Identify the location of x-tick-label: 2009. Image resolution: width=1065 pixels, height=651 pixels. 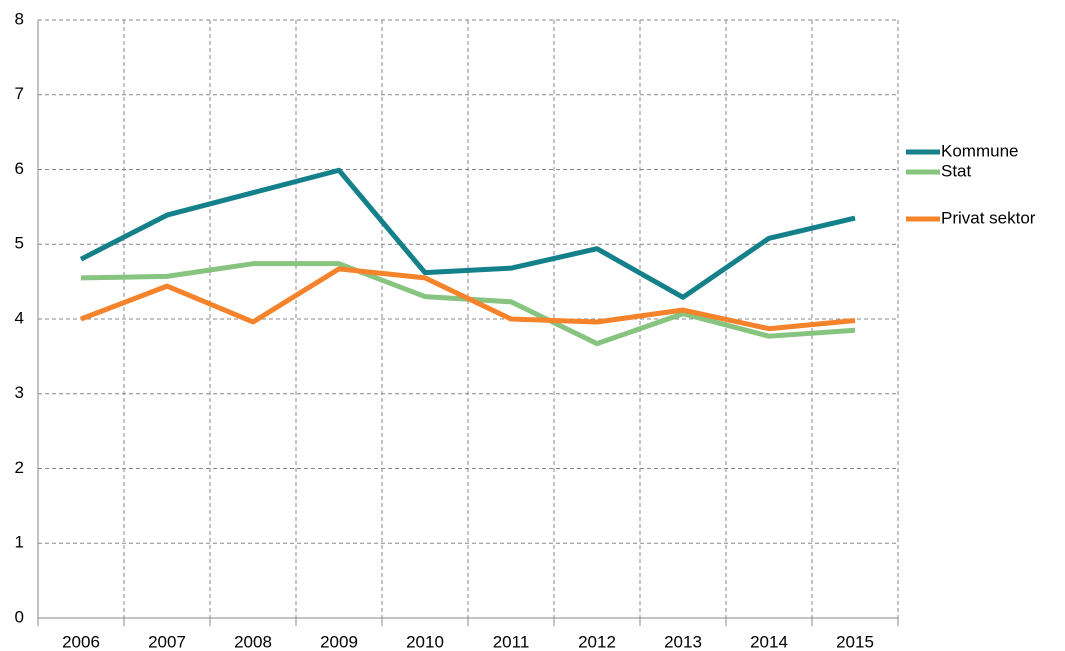
(339, 641).